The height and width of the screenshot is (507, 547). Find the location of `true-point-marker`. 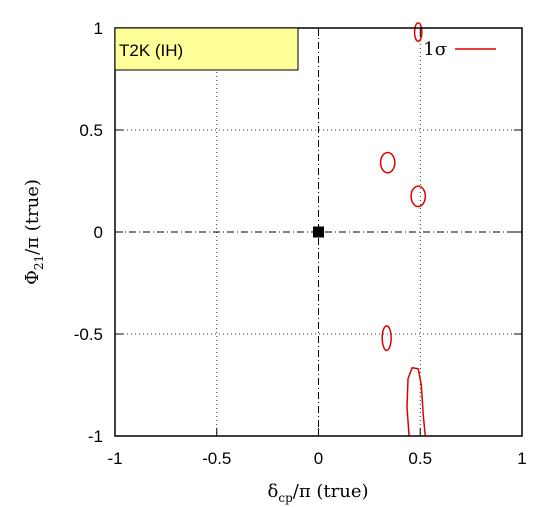

true-point-marker is located at coordinates (318, 232).